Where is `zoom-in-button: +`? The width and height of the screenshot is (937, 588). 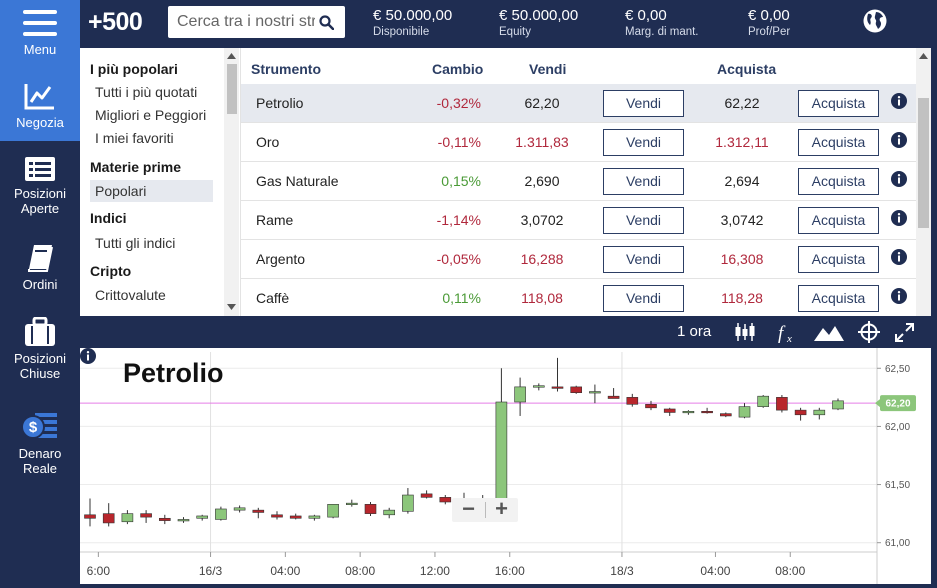
zoom-in-button: + is located at coordinates (501, 508).